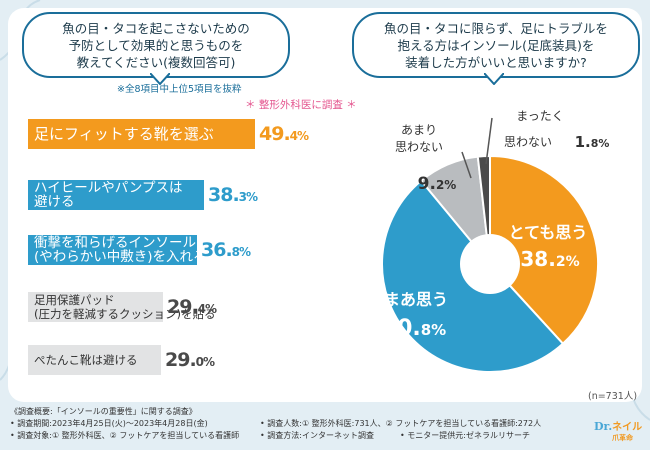  I want to click on footer-period: • 調査期間:2023年4月25日(火)〜2023年4月28日(金), so click(109, 423).